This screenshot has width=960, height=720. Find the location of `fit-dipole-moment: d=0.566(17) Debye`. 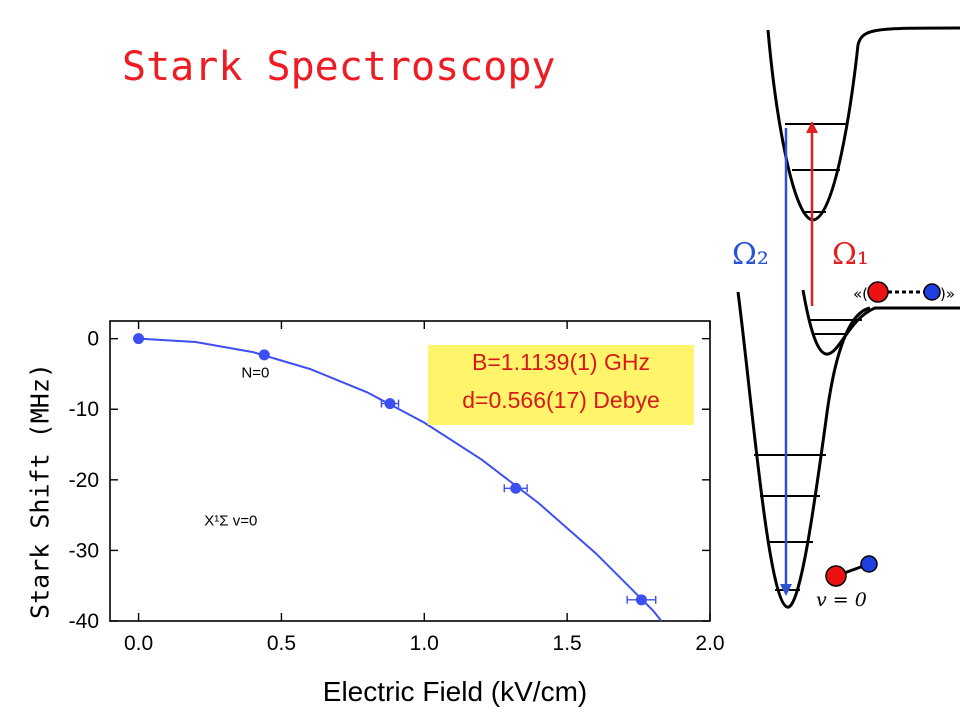

fit-dipole-moment: d=0.566(17) Debye is located at coordinates (561, 400).